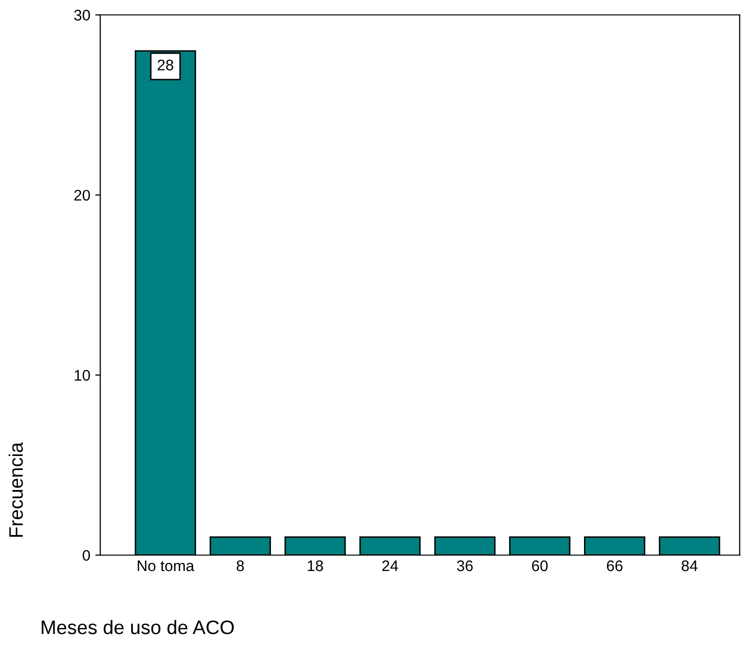  What do you see at coordinates (166, 566) in the screenshot?
I see `x-tick-label: No toma` at bounding box center [166, 566].